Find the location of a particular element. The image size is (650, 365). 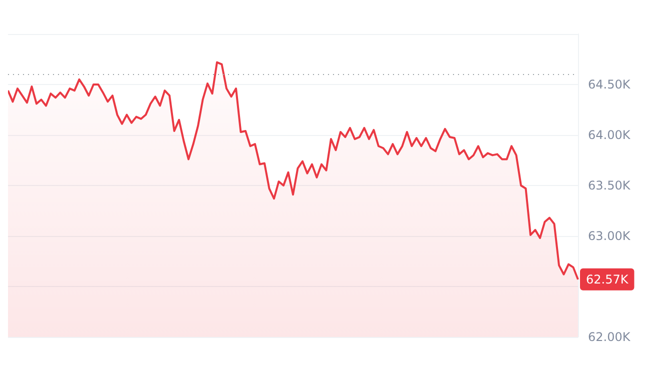

y-tick-label: 63.50K is located at coordinates (610, 185).